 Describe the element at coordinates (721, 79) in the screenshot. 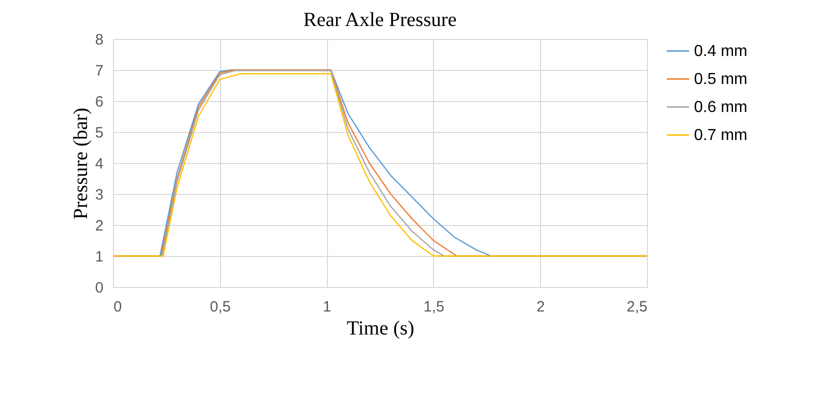

I see `legend-label: 0.5 mm` at that location.